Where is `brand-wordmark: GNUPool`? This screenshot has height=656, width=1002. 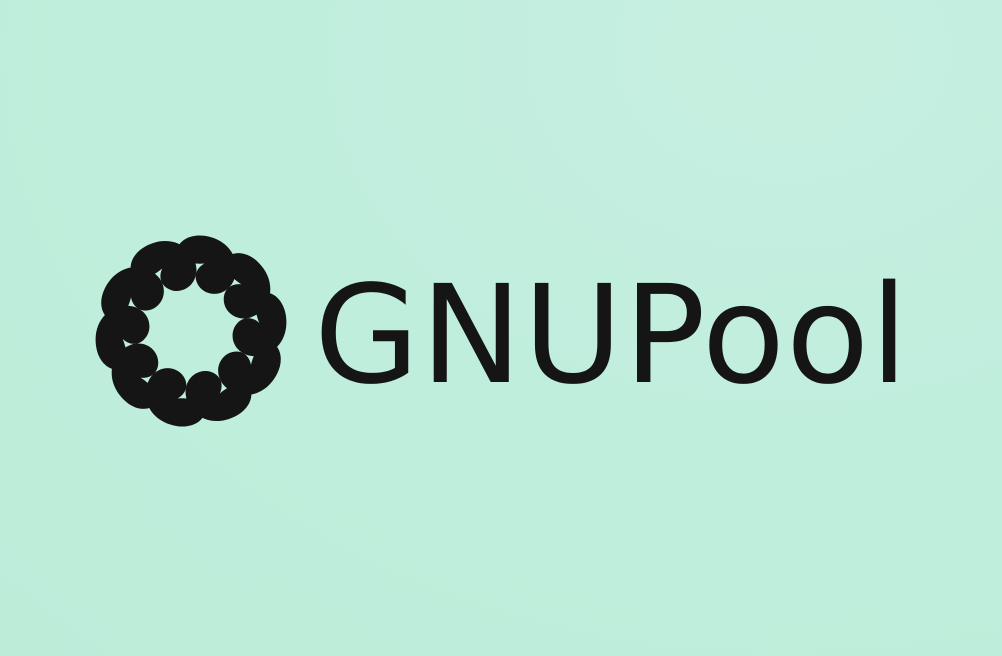
brand-wordmark: GNUPool is located at coordinates (612, 336).